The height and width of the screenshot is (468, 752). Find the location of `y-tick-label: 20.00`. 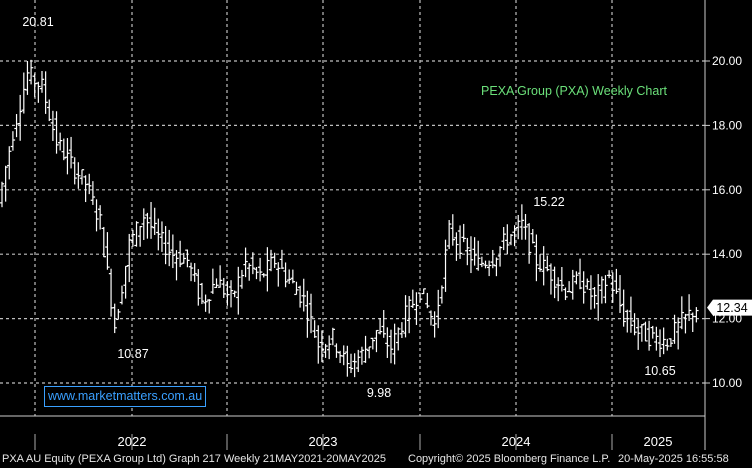

y-tick-label: 20.00 is located at coordinates (727, 61).